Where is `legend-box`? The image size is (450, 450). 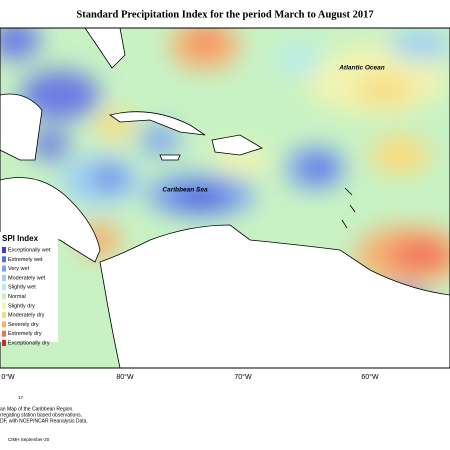 legend-box is located at coordinates (29, 287).